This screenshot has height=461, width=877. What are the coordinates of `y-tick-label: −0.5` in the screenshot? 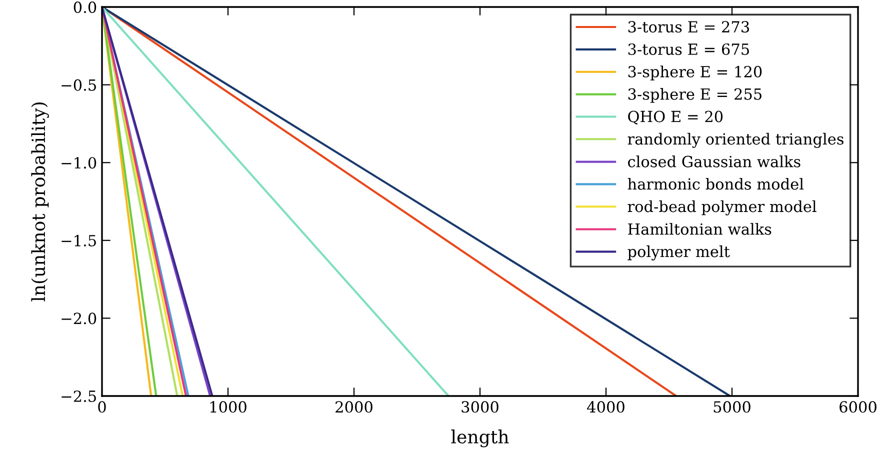 It's located at (79, 85).